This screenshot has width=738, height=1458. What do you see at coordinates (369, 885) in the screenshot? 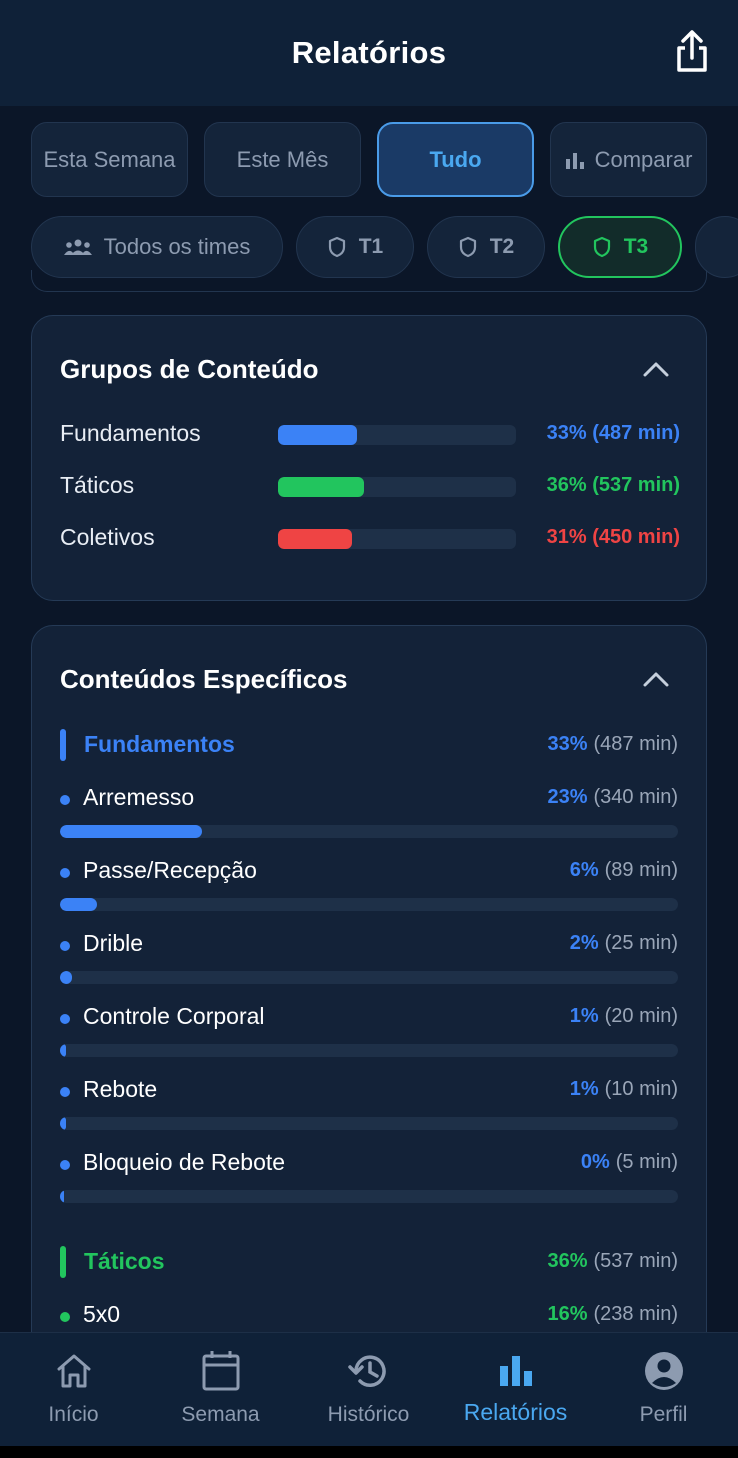
I see `content-item: Passe/Recepção 6% (89 min)` at bounding box center [369, 885].